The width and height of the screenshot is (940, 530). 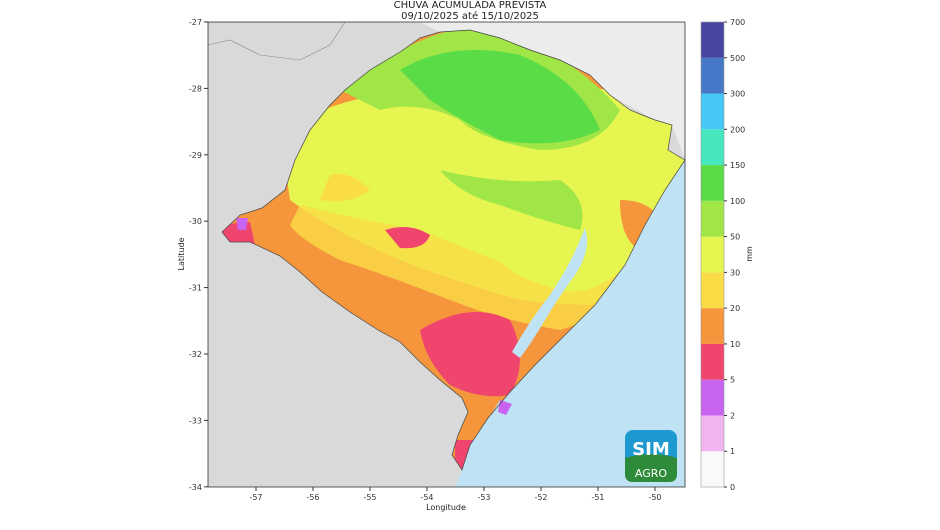 I want to click on y-tick-label: -28, so click(x=195, y=88).